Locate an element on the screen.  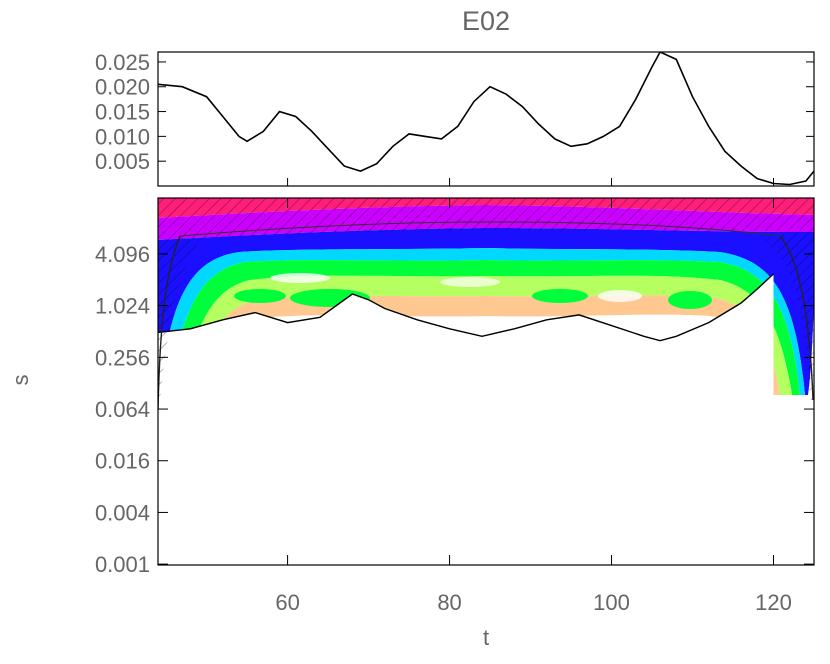
coi-hatch-right is located at coordinates (787, 315).